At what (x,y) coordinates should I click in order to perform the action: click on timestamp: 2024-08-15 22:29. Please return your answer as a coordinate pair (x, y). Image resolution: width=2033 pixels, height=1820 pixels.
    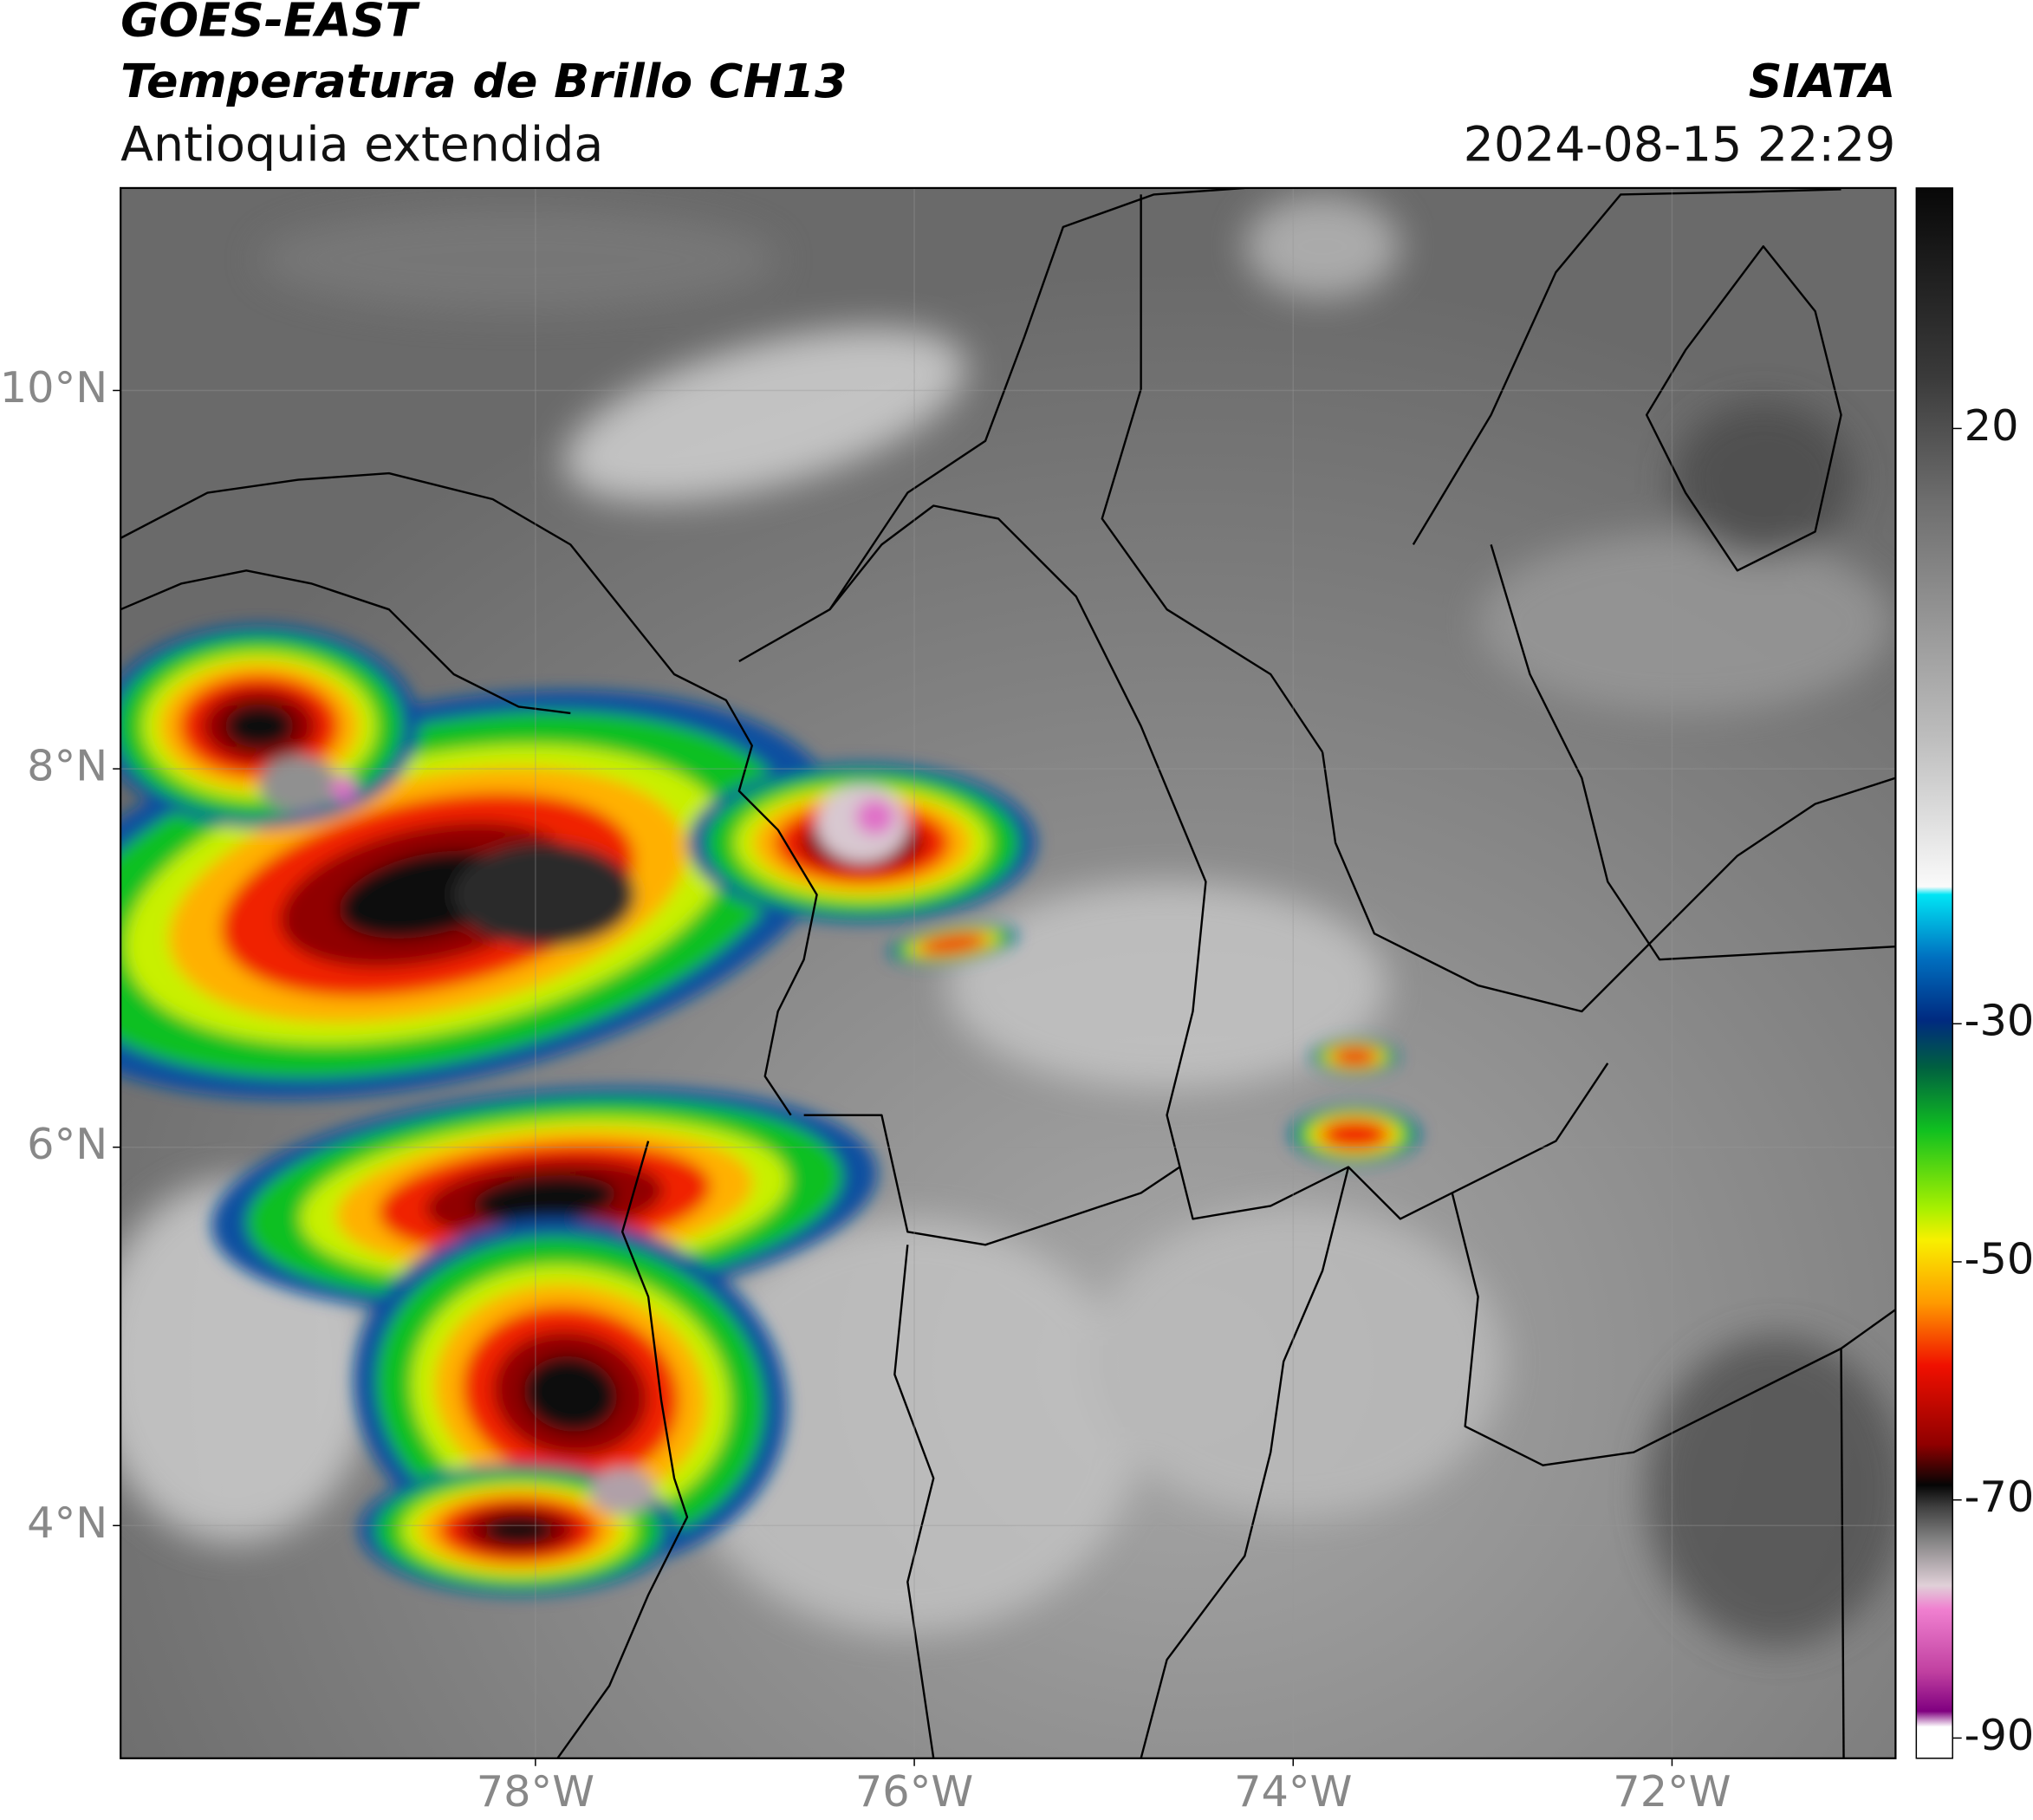
    Looking at the image, I should click on (1680, 145).